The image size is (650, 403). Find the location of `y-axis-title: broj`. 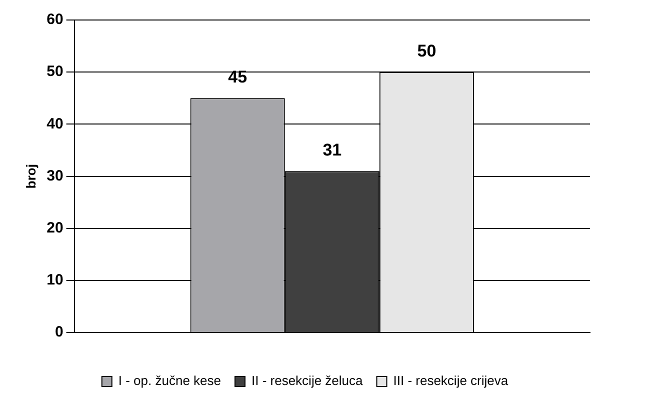

y-axis-title: broj is located at coordinates (30, 176).